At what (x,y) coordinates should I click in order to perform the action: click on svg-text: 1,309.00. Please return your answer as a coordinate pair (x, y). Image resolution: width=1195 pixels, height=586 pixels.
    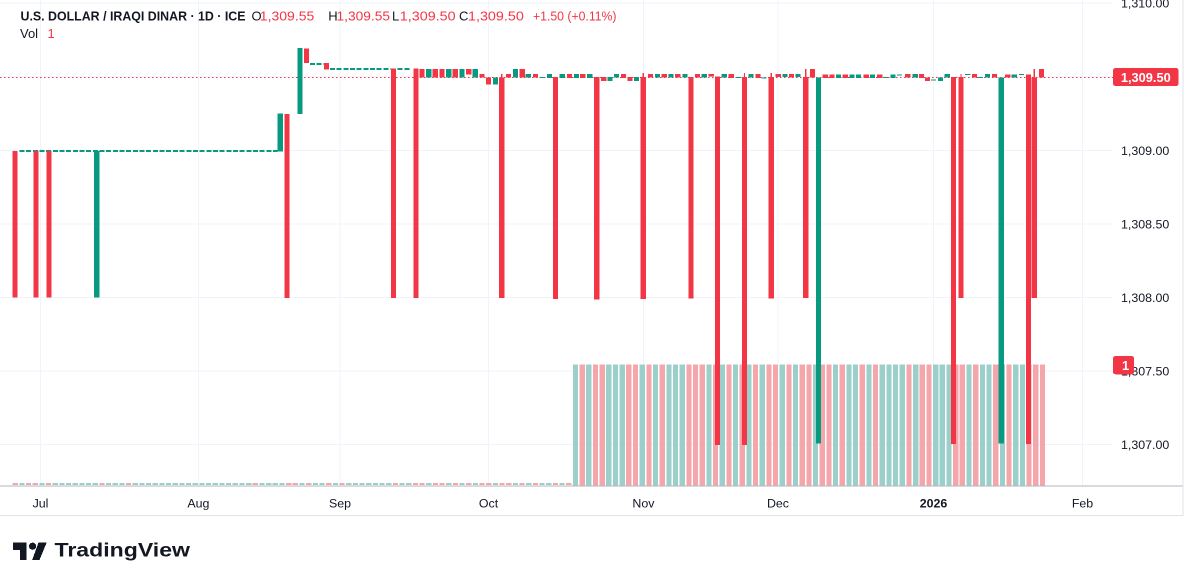
    Looking at the image, I should click on (1145, 151).